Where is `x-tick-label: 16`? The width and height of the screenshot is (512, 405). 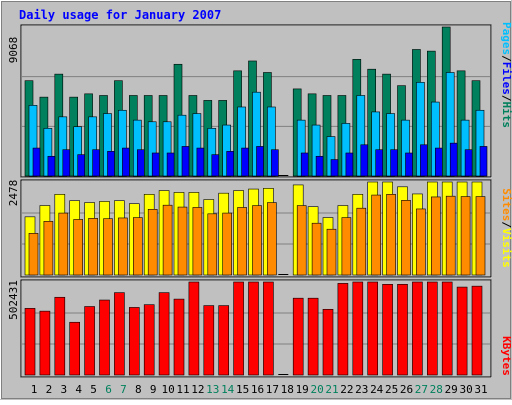
x-tick-label: 16 is located at coordinates (257, 389).